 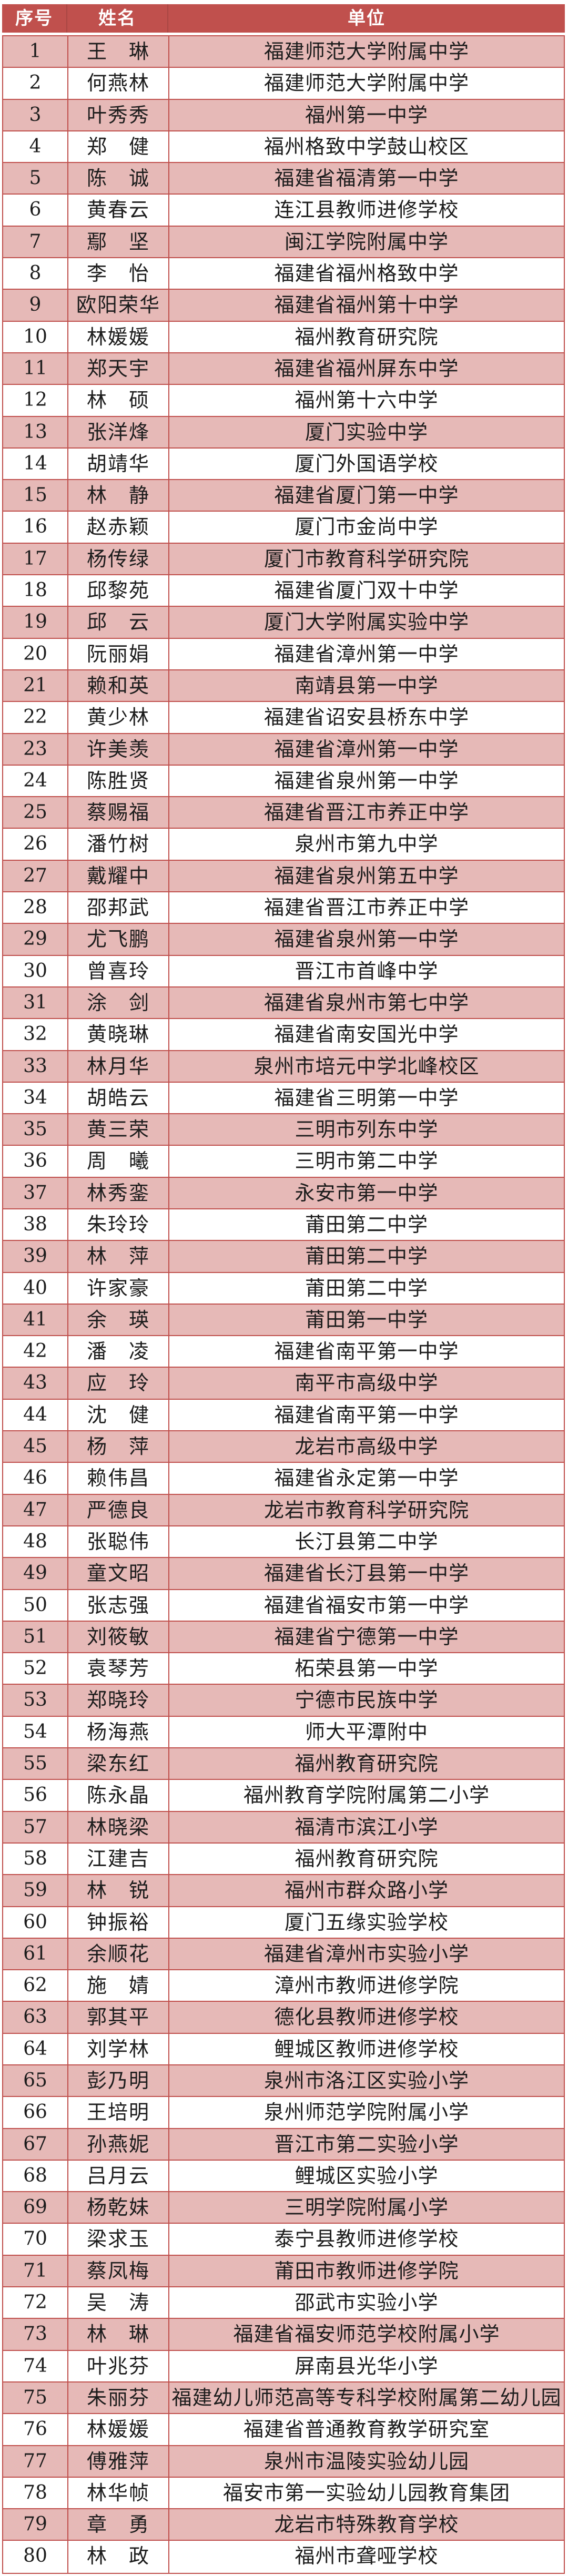 What do you see at coordinates (118, 1320) in the screenshot?
I see `cell-name: 余 瑛` at bounding box center [118, 1320].